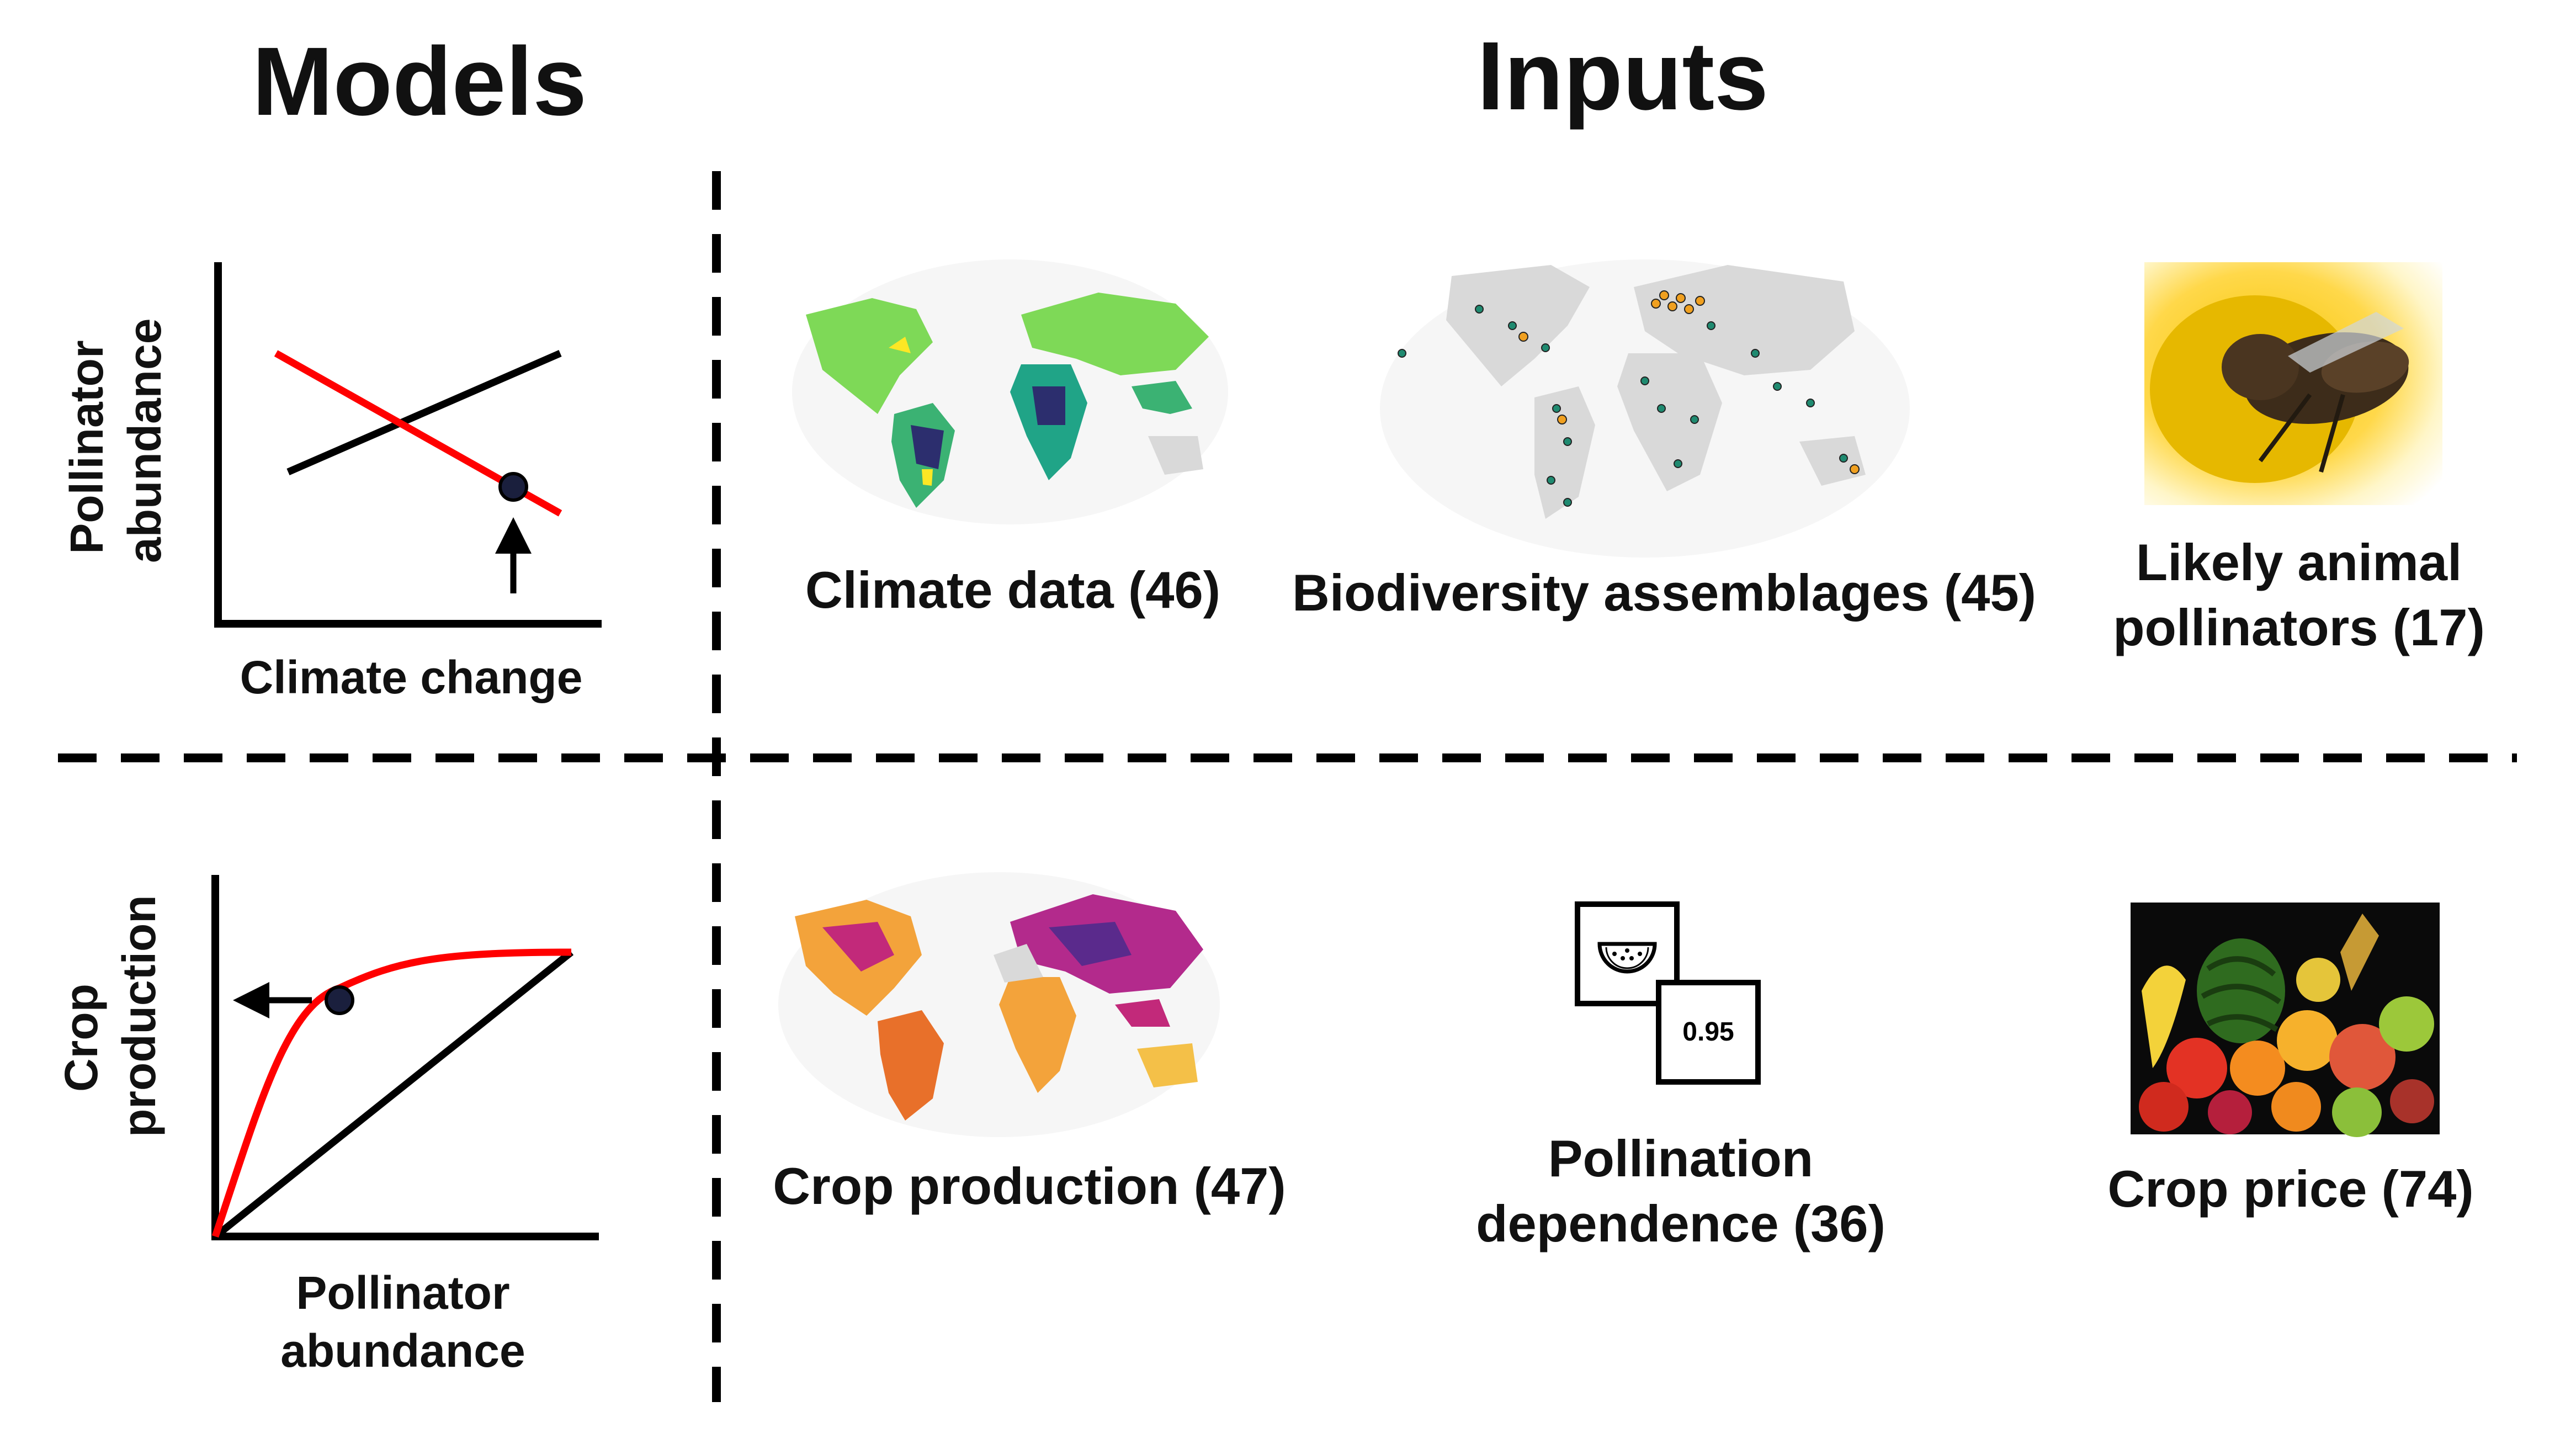  What do you see at coordinates (1668, 993) in the screenshot?
I see `watermelon-card-icon: 0.95` at bounding box center [1668, 993].